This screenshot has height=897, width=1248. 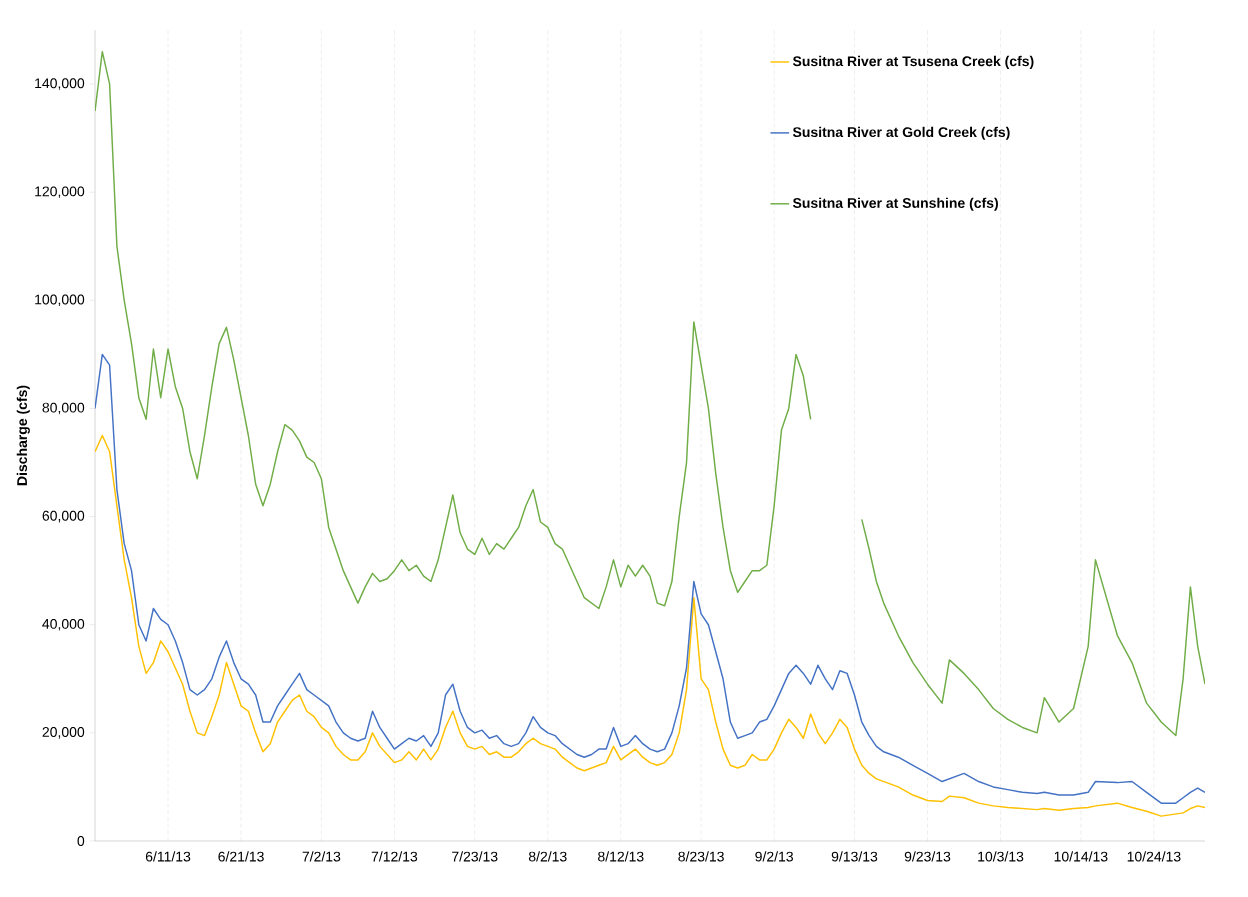 What do you see at coordinates (63, 733) in the screenshot?
I see `y-tick-label: 20,000` at bounding box center [63, 733].